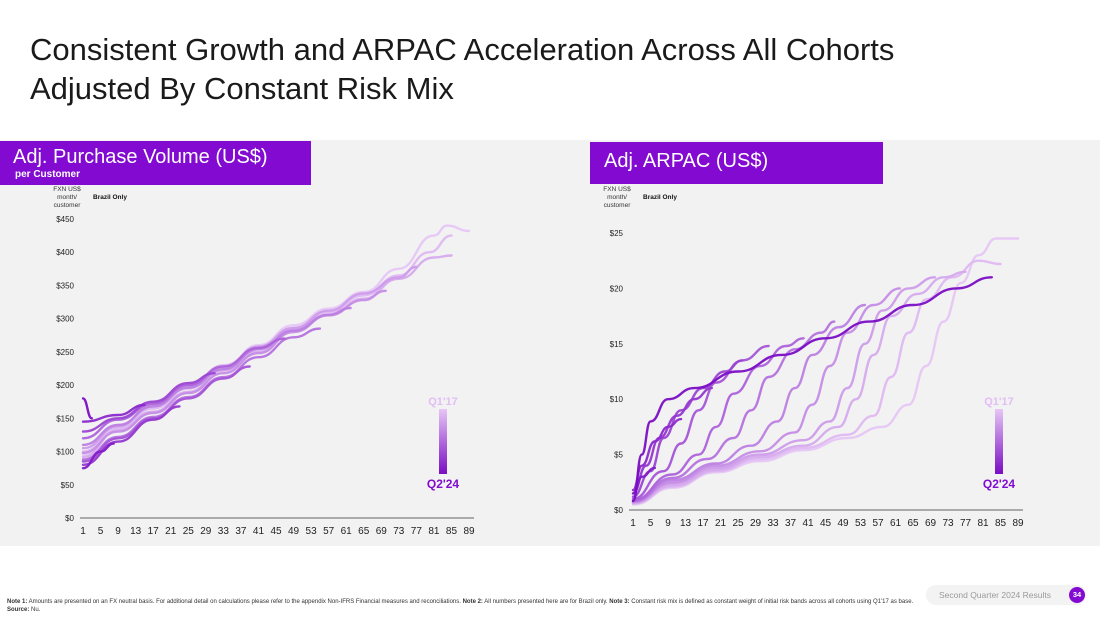 The height and width of the screenshot is (619, 1100). Describe the element at coordinates (189, 531) in the screenshot. I see `x-tick-label: 25` at that location.